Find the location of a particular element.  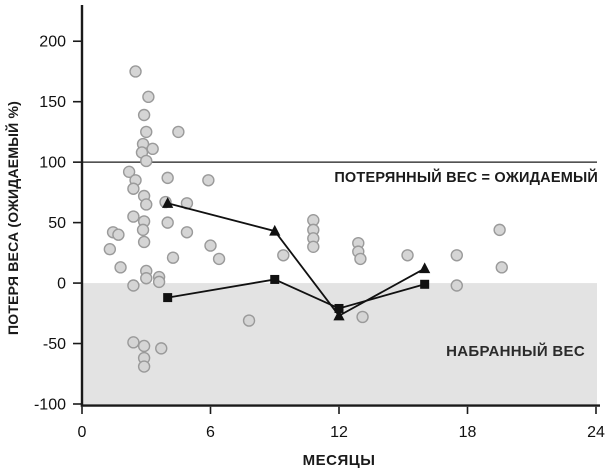

y-tick-label: -100 is located at coordinates (50, 405).